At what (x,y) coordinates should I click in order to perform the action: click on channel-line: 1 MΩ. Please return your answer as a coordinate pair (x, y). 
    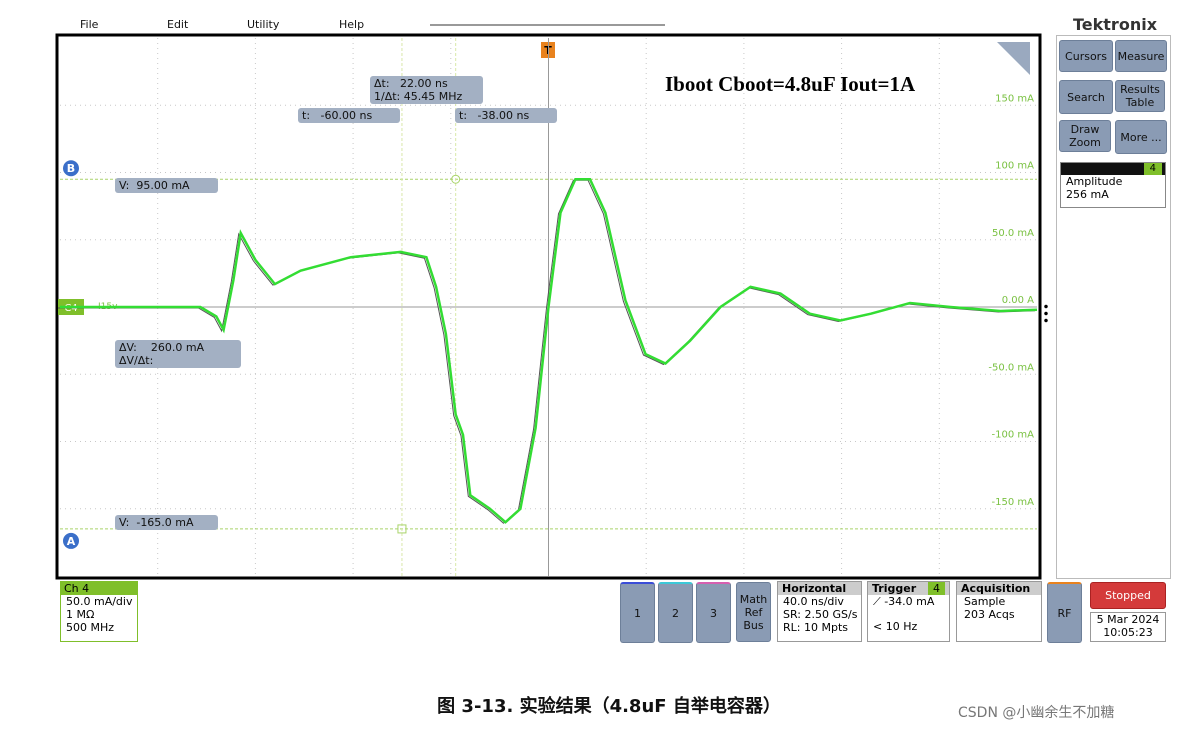
    Looking at the image, I should click on (80, 614).